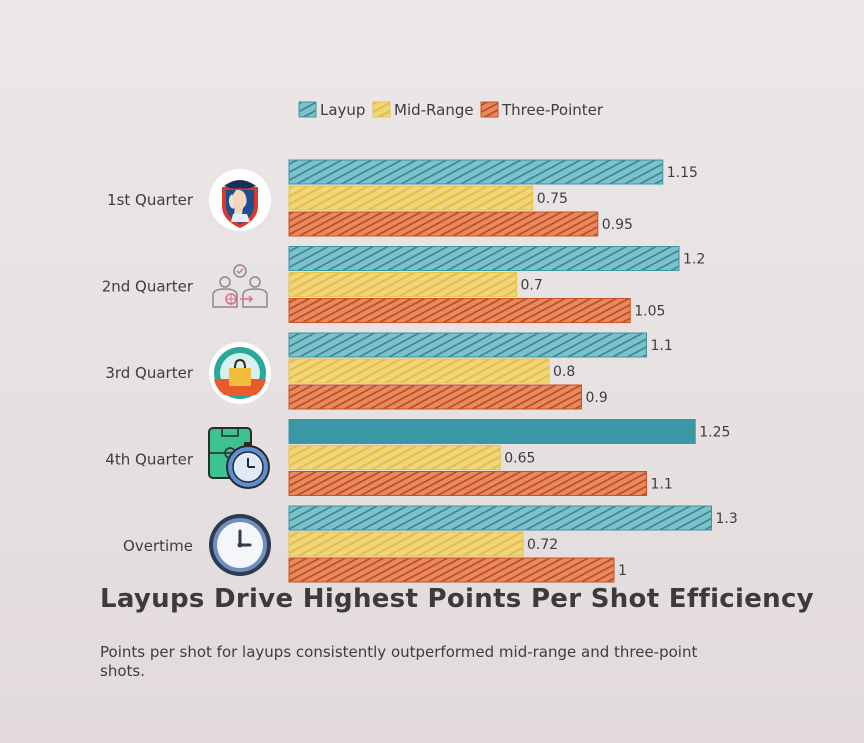 The height and width of the screenshot is (743, 864). What do you see at coordinates (727, 519) in the screenshot?
I see `data-label: 1.3` at bounding box center [727, 519].